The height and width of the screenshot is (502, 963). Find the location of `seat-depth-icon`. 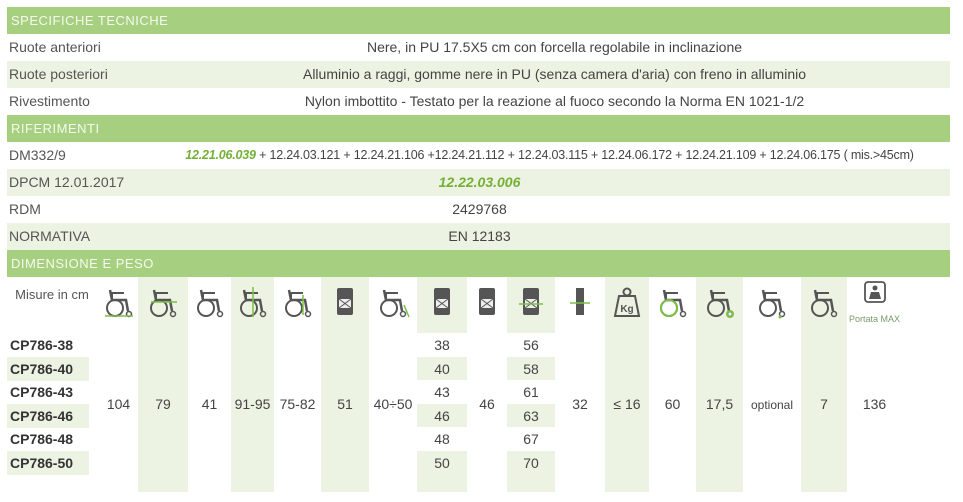

seat-depth-icon is located at coordinates (487, 302).